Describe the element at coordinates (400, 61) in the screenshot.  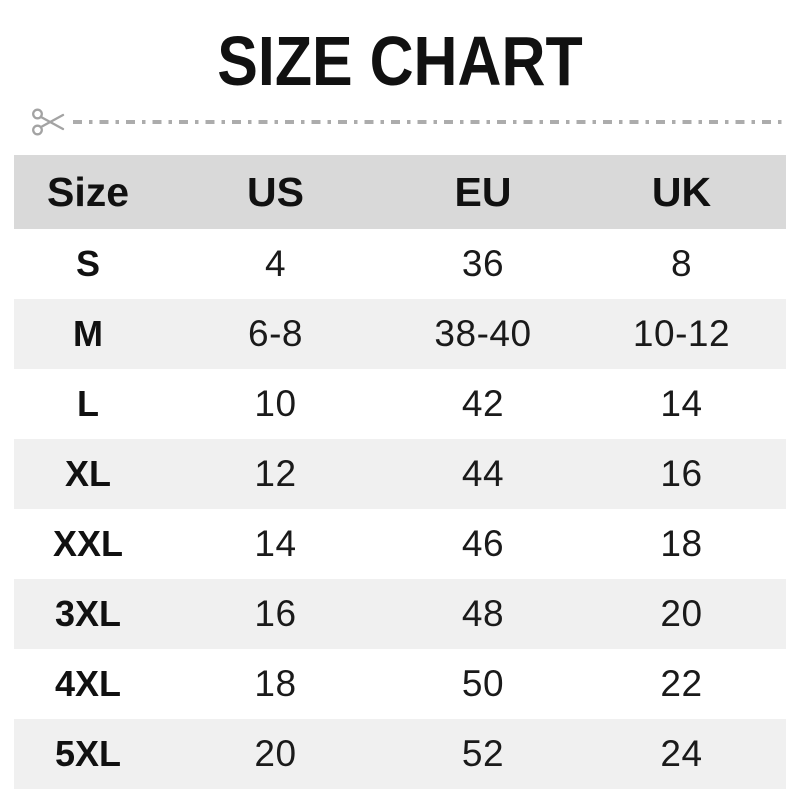
I see `page-title: SIZE CHART` at that location.